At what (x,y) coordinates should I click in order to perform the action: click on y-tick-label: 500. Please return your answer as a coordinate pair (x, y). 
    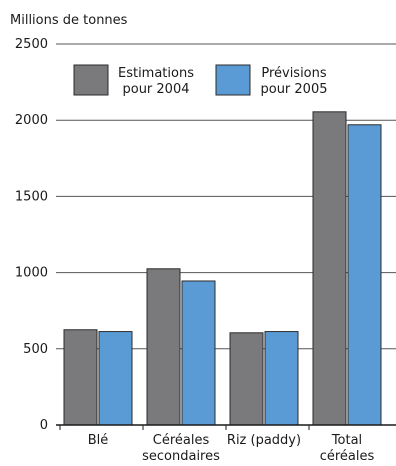
    Looking at the image, I should click on (35, 349).